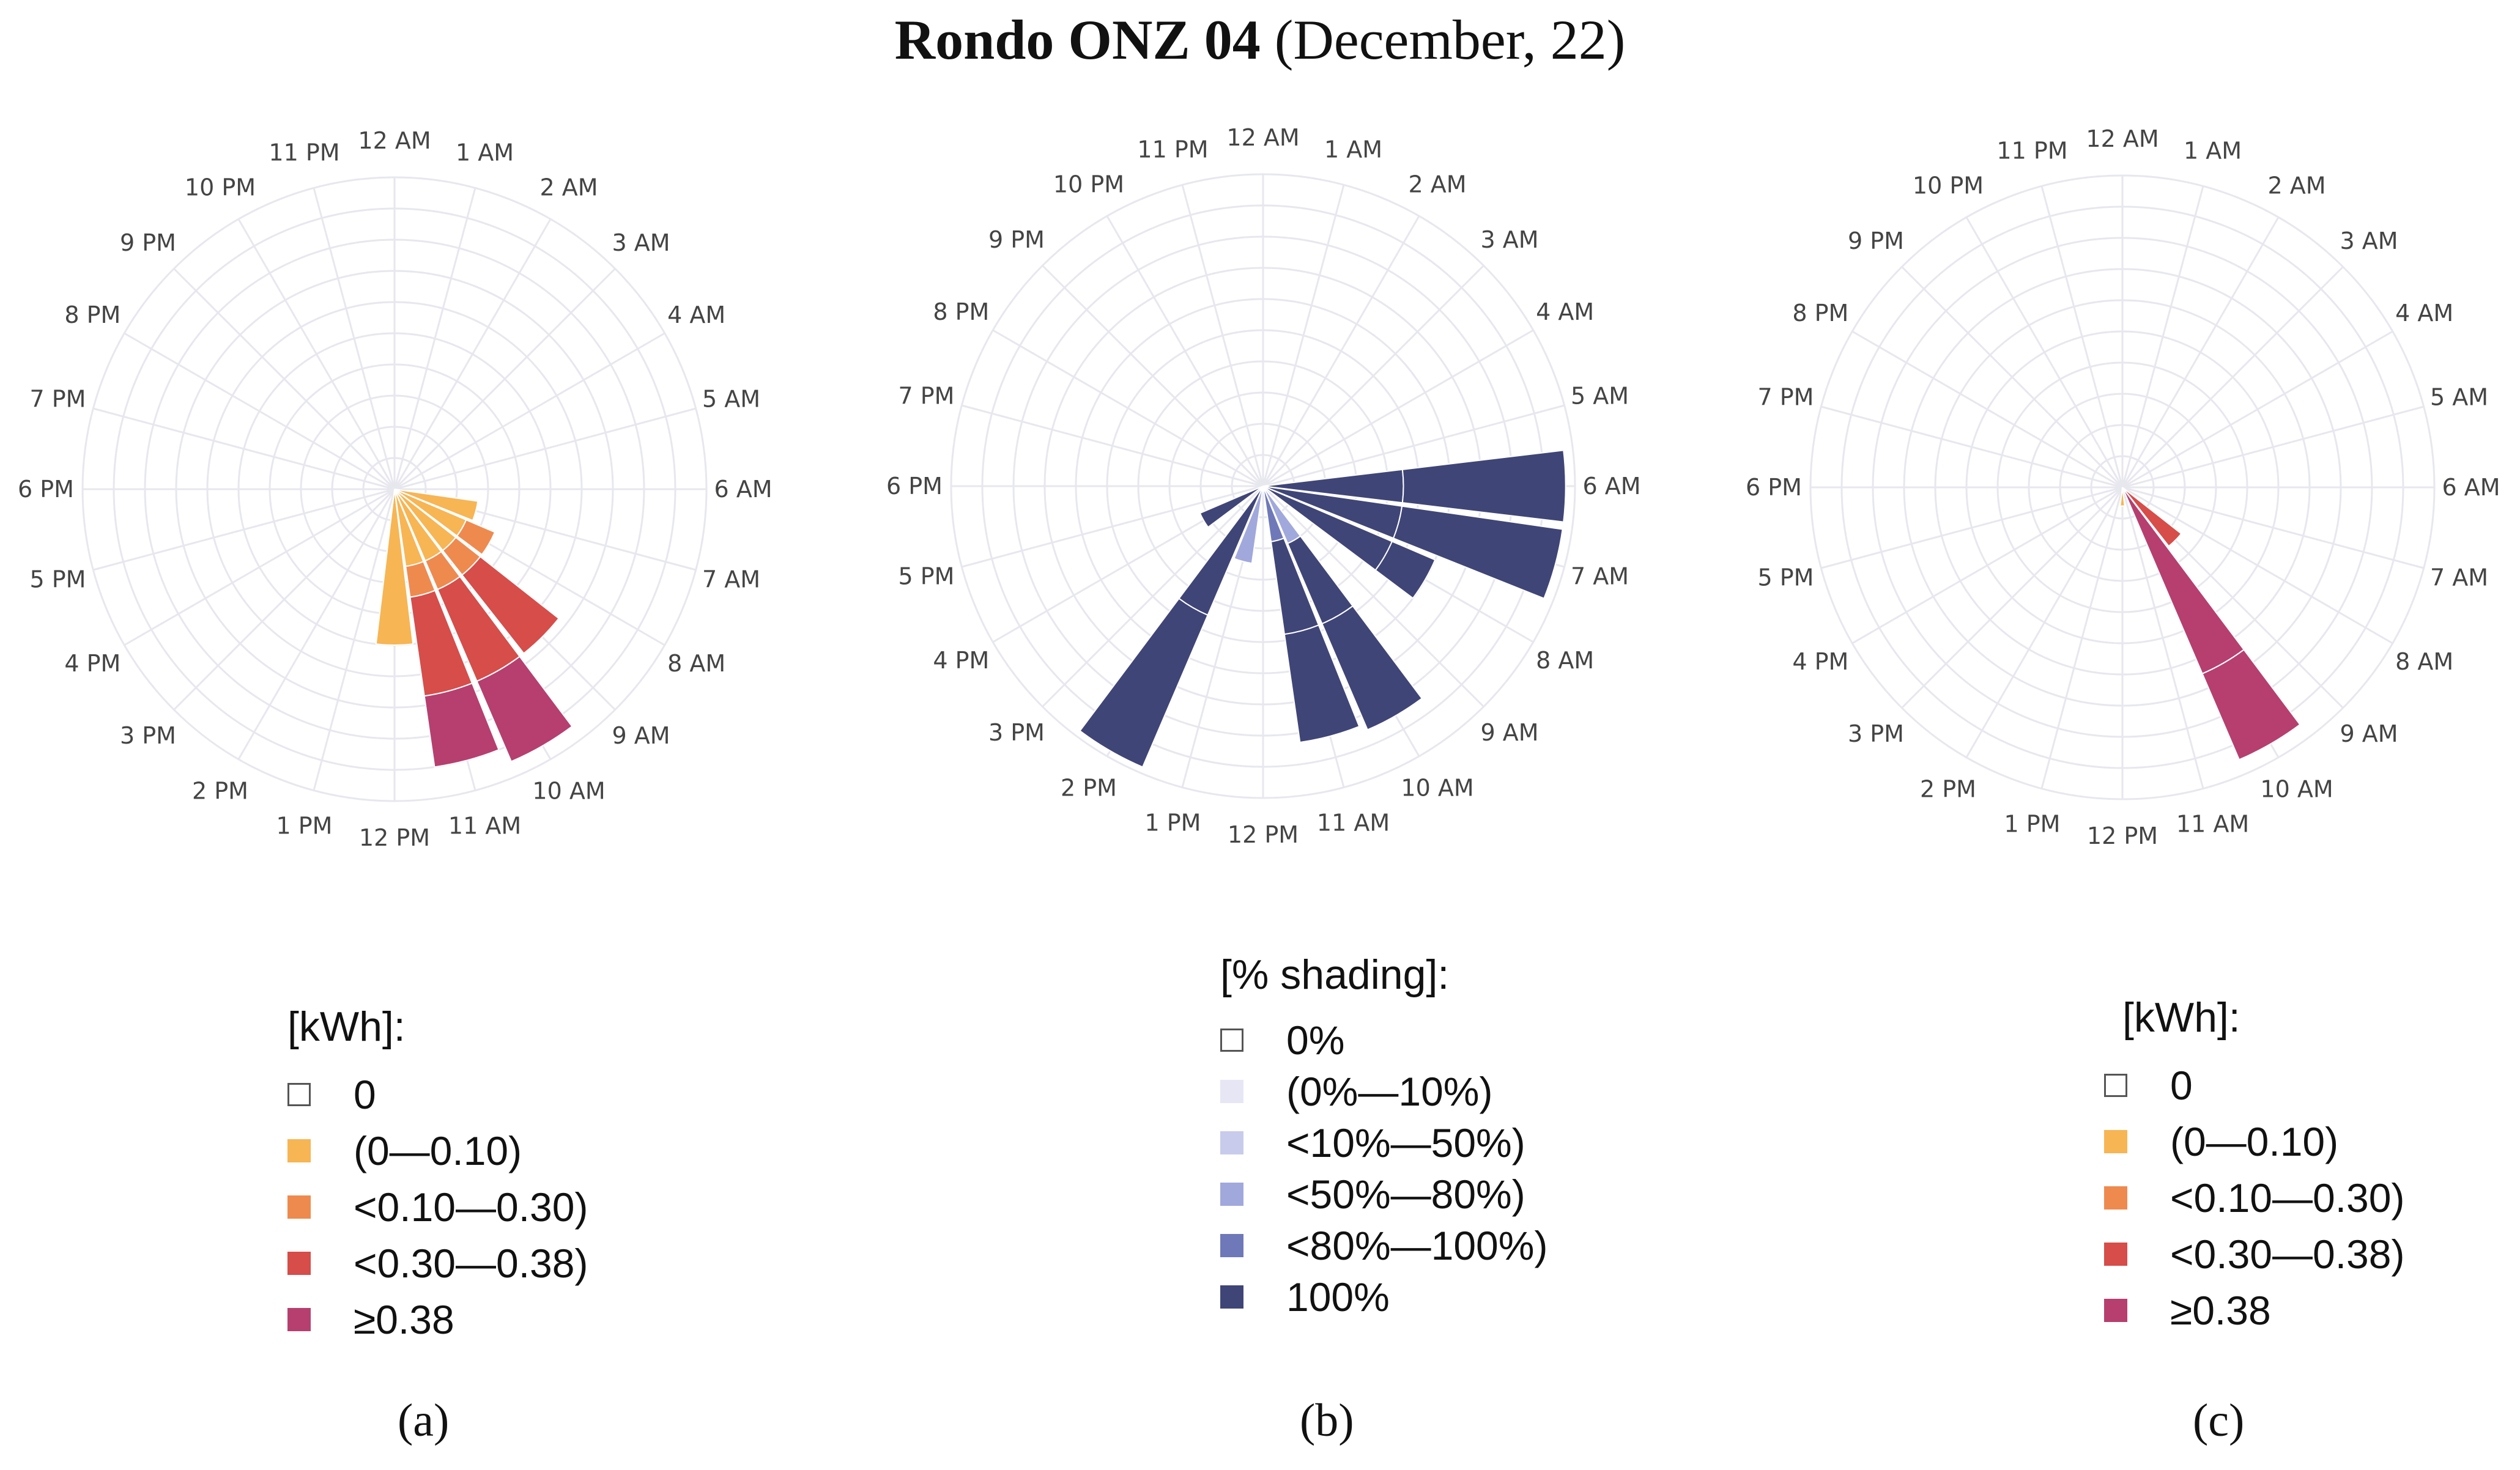  Describe the element at coordinates (2220, 1310) in the screenshot. I see `legend-label: ≥0.38` at that location.